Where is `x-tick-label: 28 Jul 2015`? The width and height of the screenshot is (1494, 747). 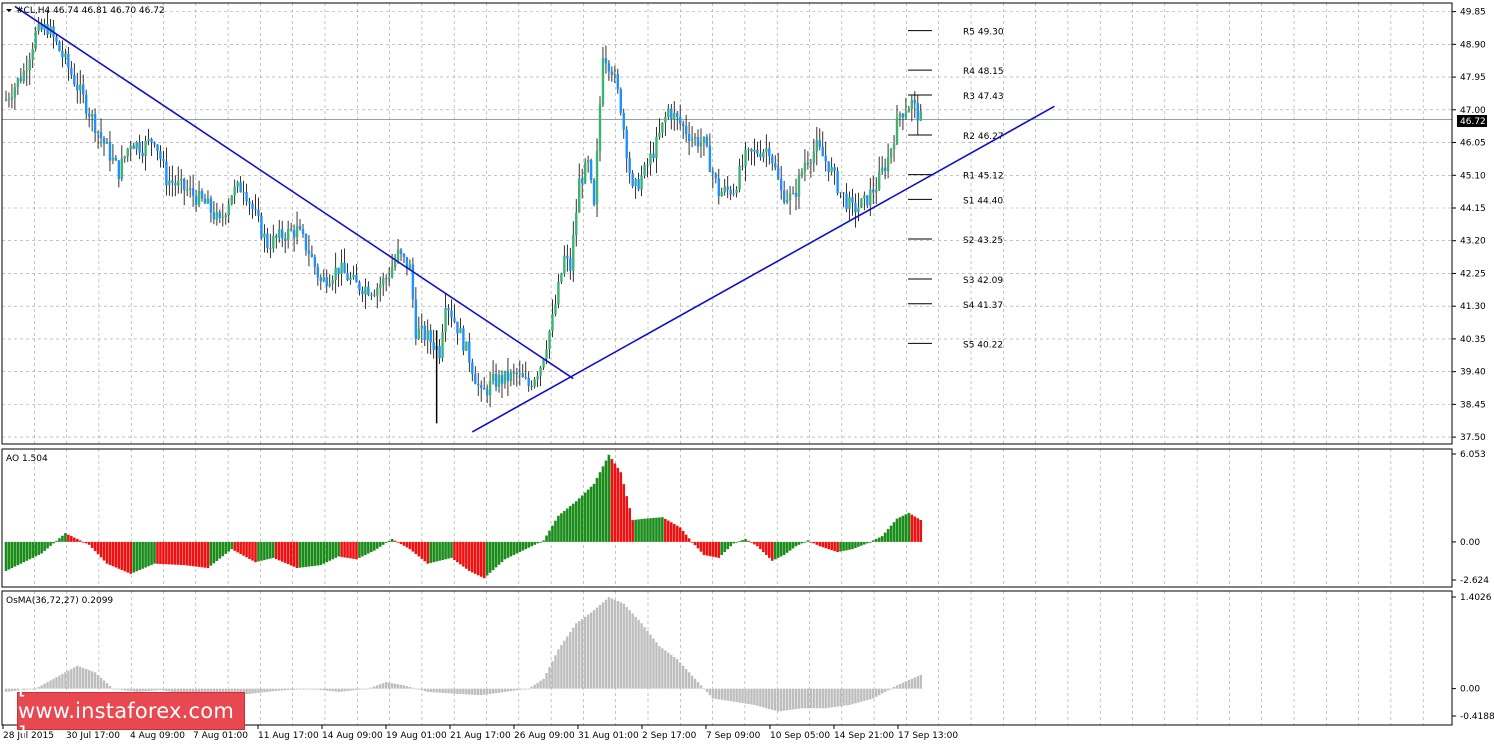
x-tick-label: 28 Jul 2015 is located at coordinates (28, 736).